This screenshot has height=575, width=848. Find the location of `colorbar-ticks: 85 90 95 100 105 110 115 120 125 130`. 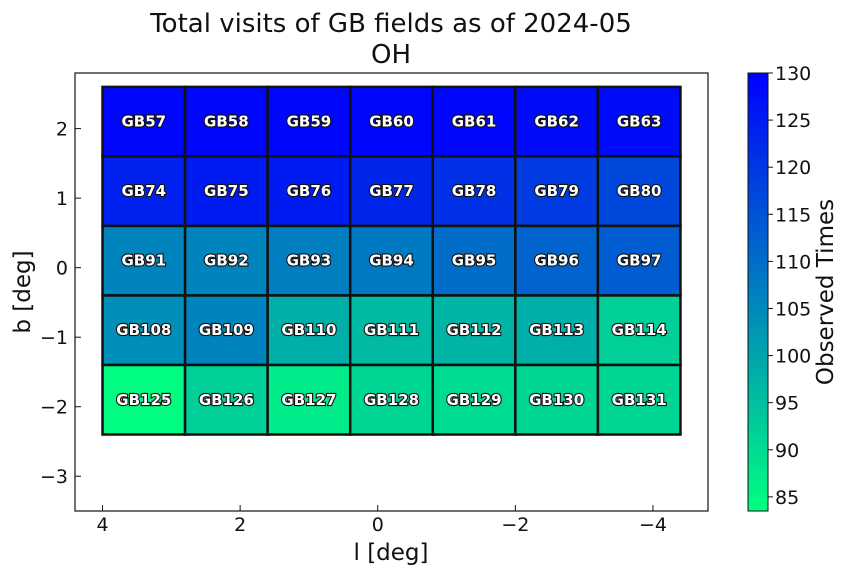

colorbar-ticks: 85 90 95 100 105 110 115 120 125 130 is located at coordinates (789, 286).